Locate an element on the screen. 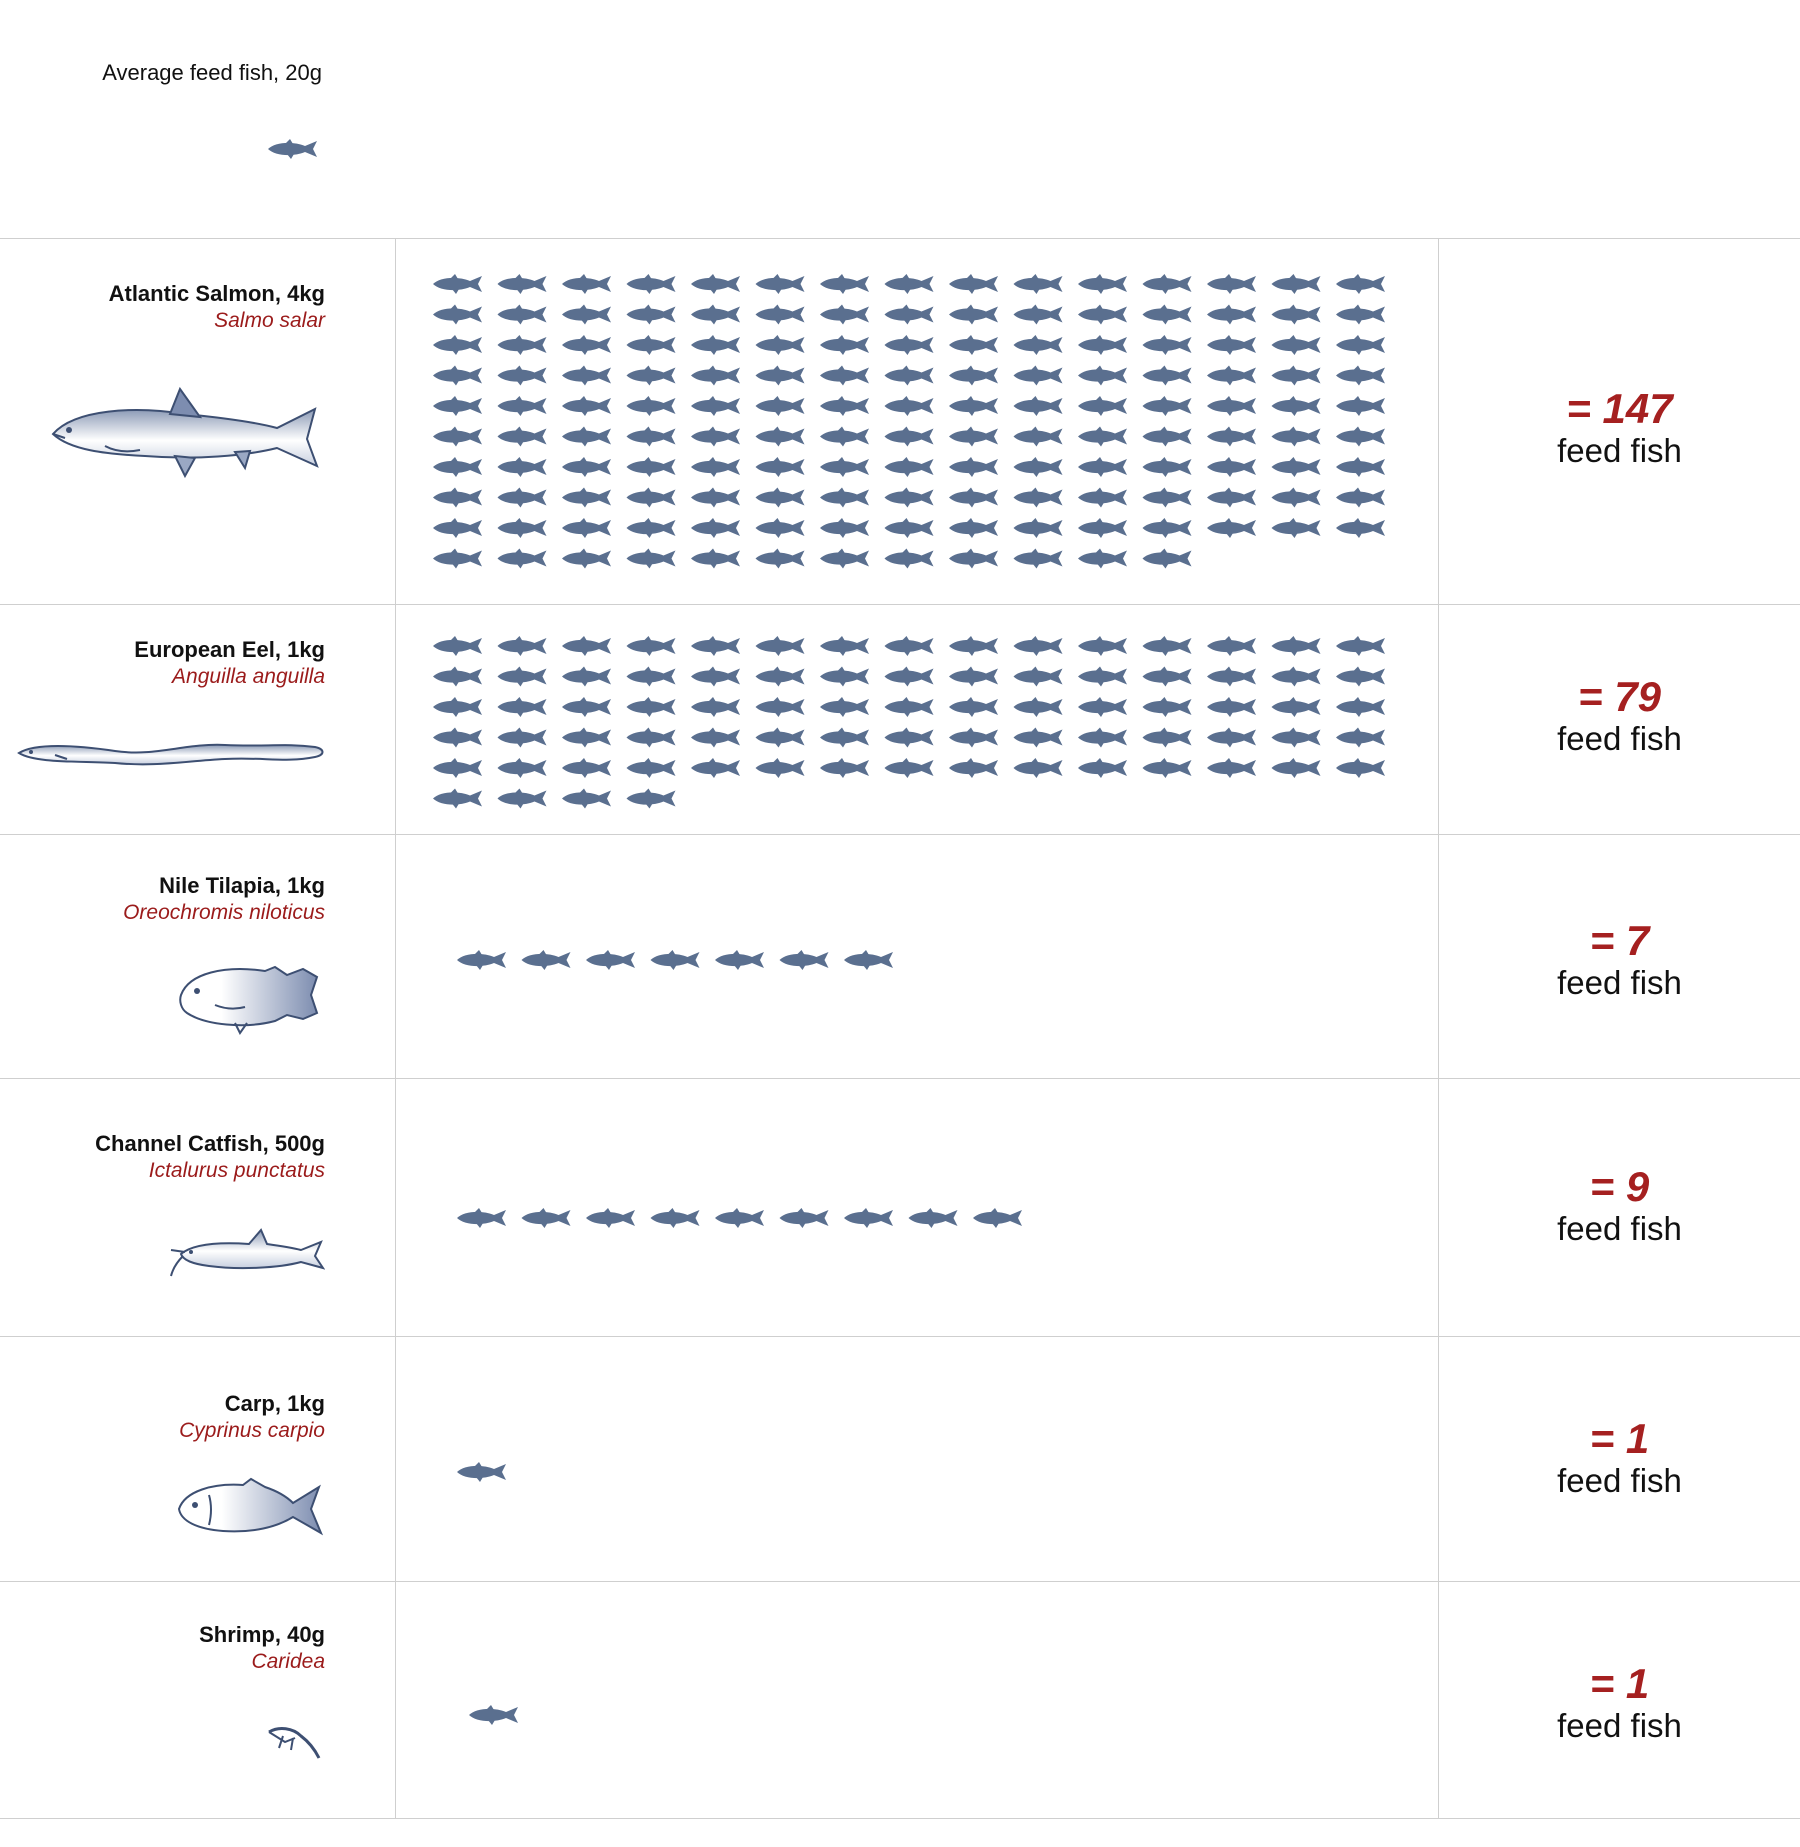 This screenshot has height=1847, width=1800. species-cell: Atlantic Salmon, 4kg Salmo salar is located at coordinates (198, 422).